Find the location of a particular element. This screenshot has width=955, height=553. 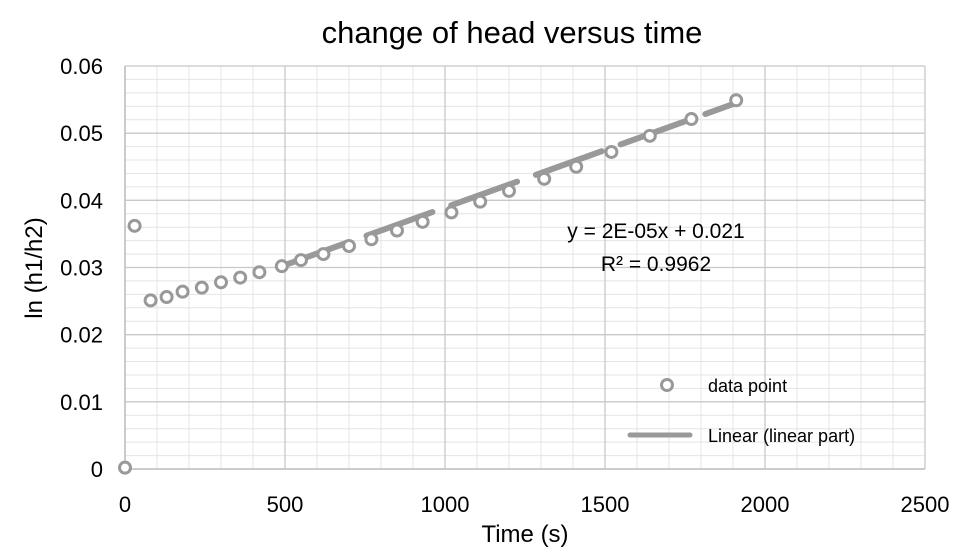

y-tick-label: 0.06 is located at coordinates (81, 66).